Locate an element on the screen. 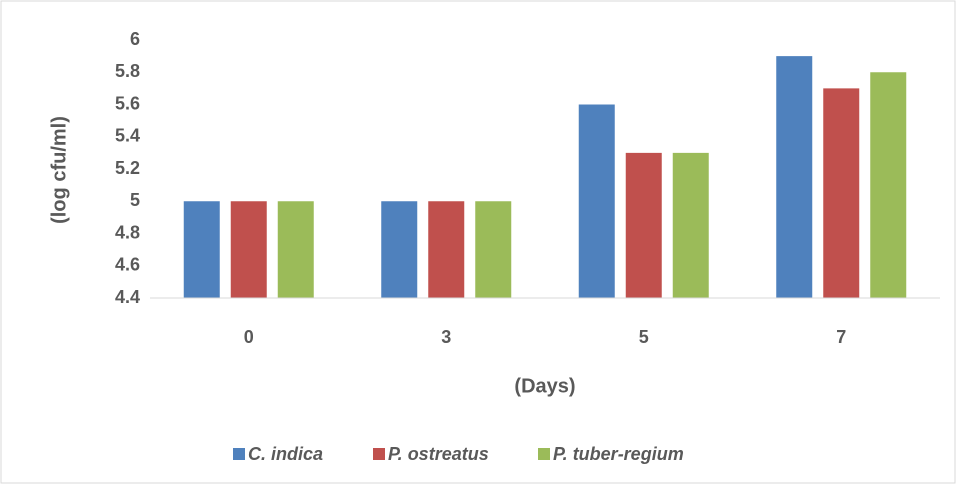 The image size is (956, 484). y-axis-title: (log cfu/ml) is located at coordinates (59, 170).